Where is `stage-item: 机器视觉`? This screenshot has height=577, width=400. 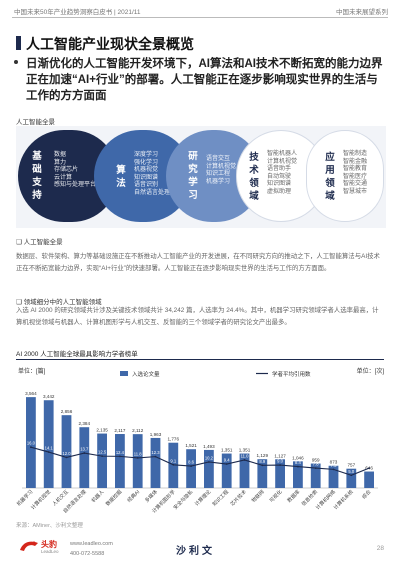 stage-item: 机器视觉 is located at coordinates (146, 170).